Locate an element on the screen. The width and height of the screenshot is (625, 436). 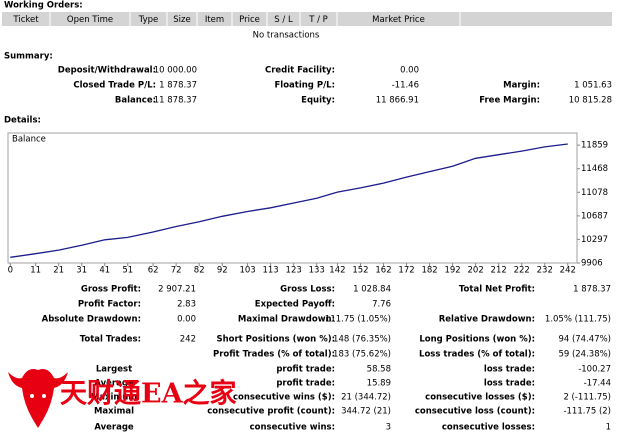
detail-label: Maximal is located at coordinates (114, 412).